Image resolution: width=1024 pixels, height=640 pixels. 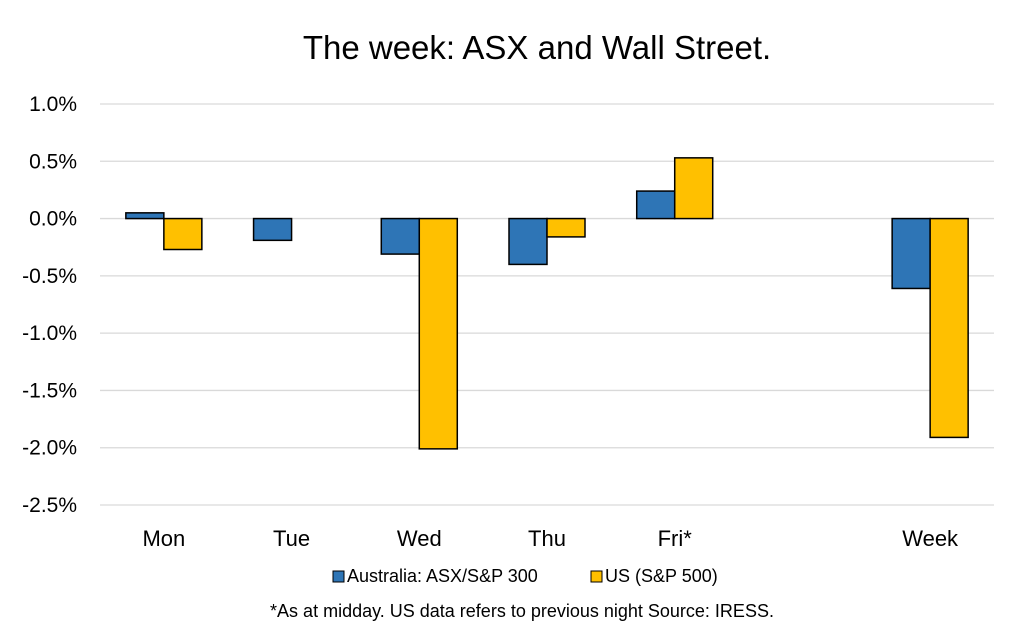 I want to click on legend-label-us: US (S&P 500), so click(x=661, y=576).